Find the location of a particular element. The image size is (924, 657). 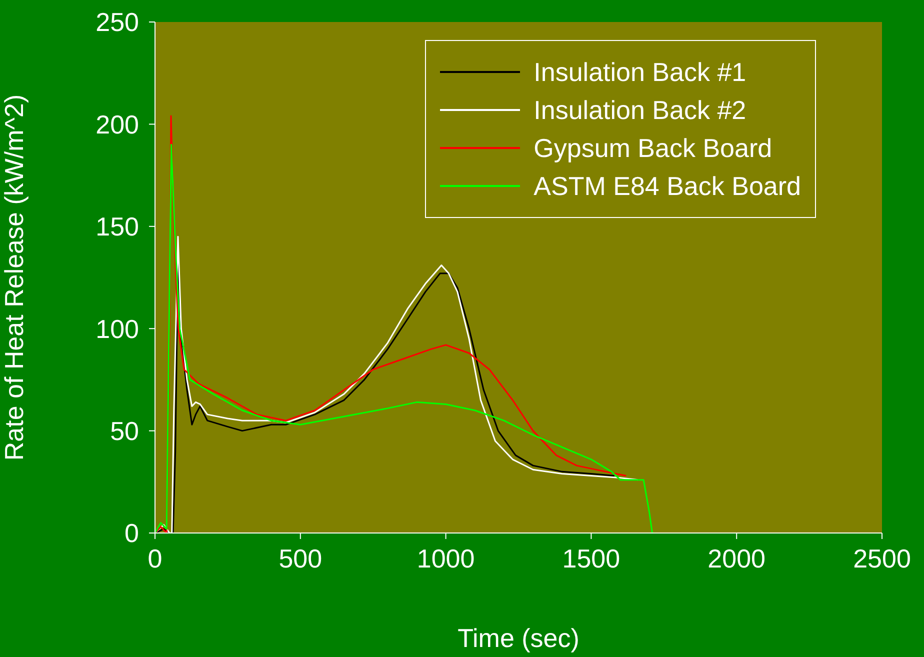

y-tick-label: 200 is located at coordinates (117, 124).